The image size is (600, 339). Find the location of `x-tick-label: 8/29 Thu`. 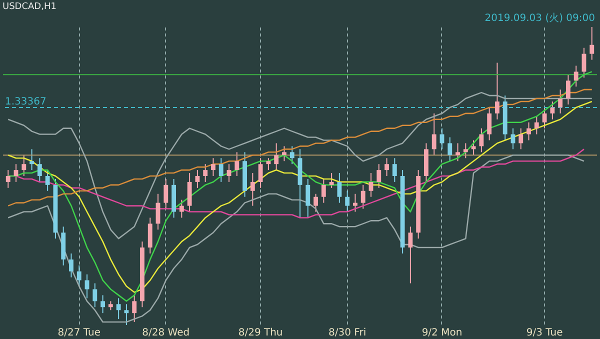

x-tick-label: 8/29 Thu is located at coordinates (260, 333).